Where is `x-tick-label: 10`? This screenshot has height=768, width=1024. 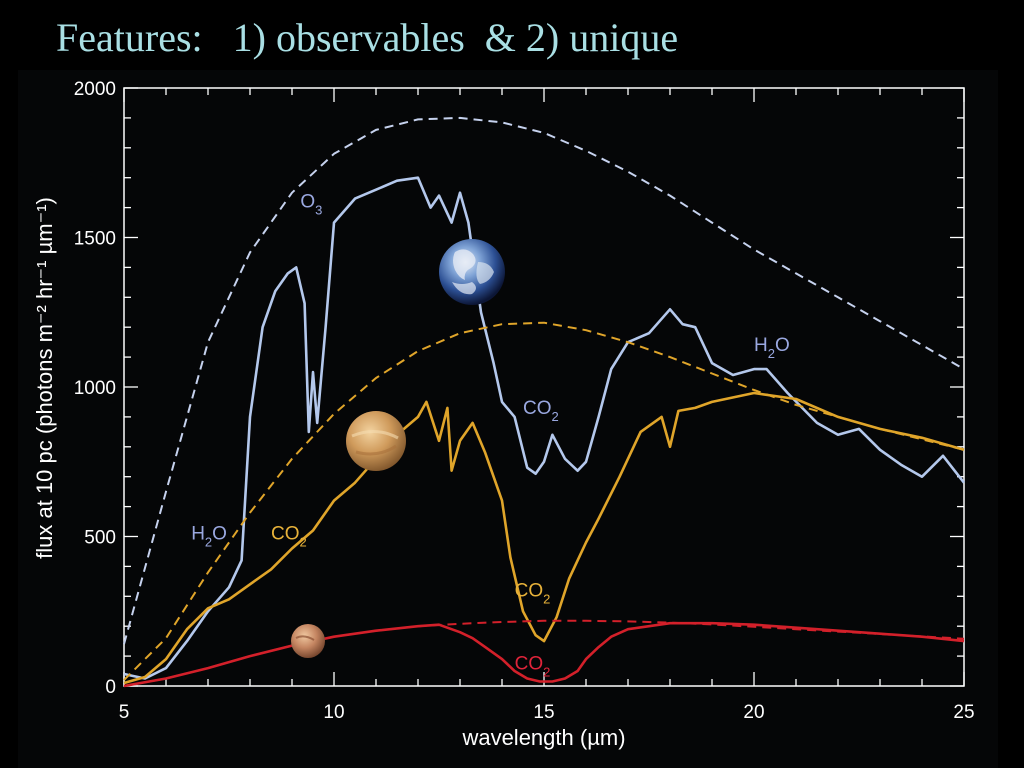
x-tick-label: 10 is located at coordinates (333, 712).